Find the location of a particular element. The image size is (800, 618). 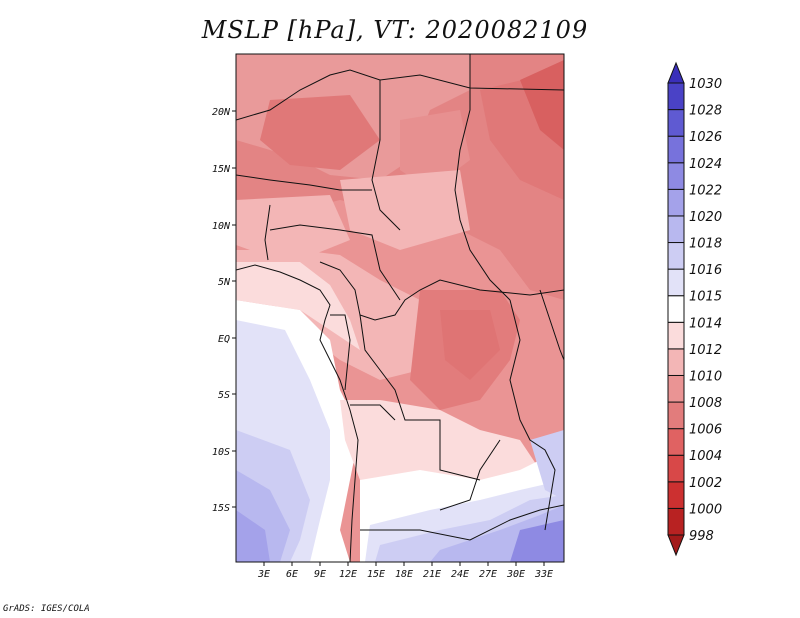

lon-label: 9E is located at coordinates (320, 574).